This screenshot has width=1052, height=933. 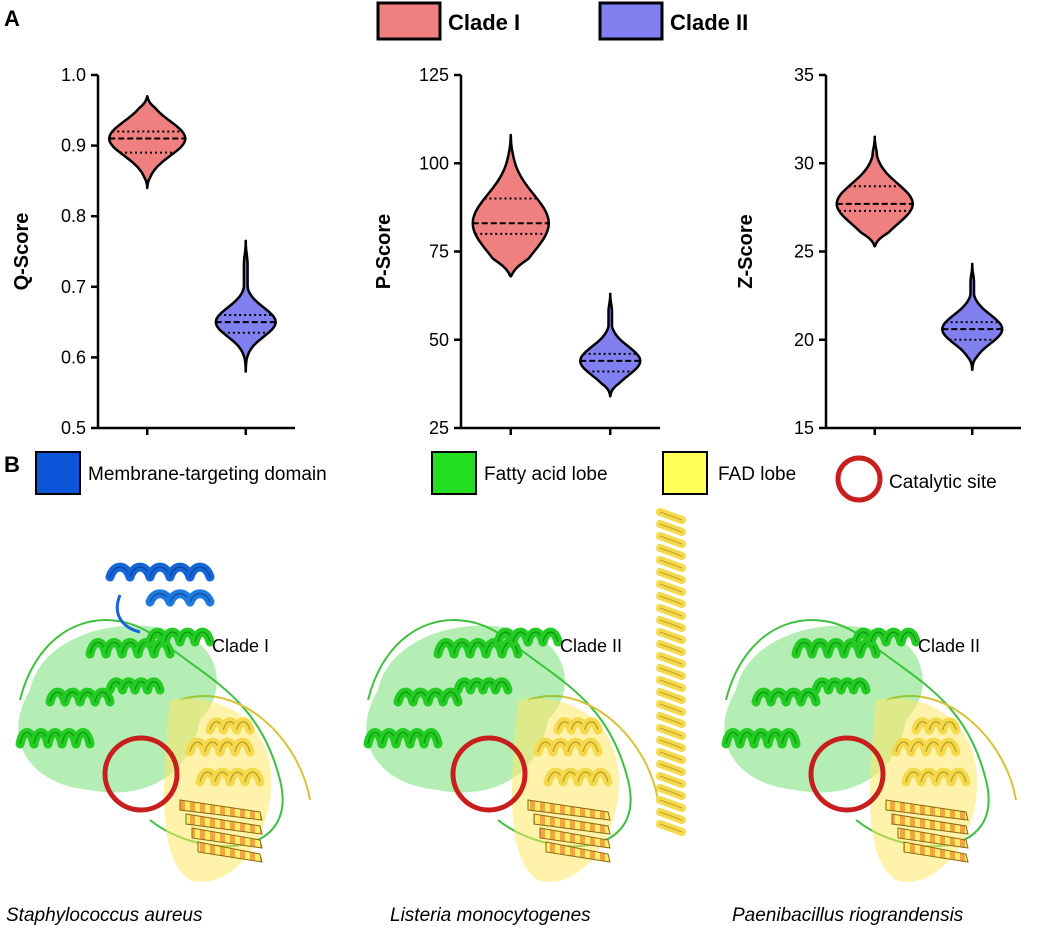 What do you see at coordinates (709, 22) in the screenshot?
I see `legend-label-clade-2: Clade II` at bounding box center [709, 22].